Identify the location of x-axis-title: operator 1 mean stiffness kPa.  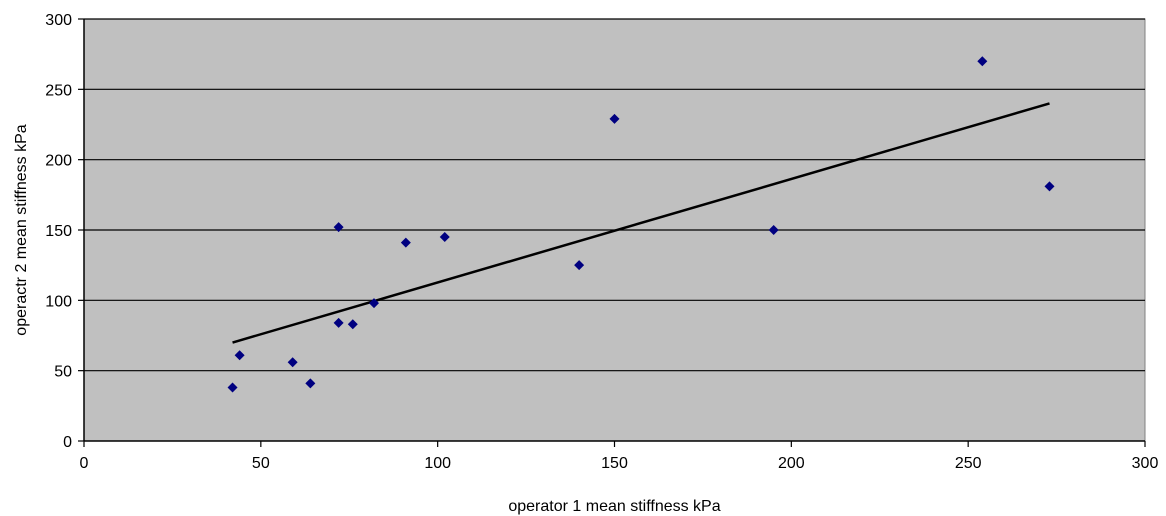
(614, 506).